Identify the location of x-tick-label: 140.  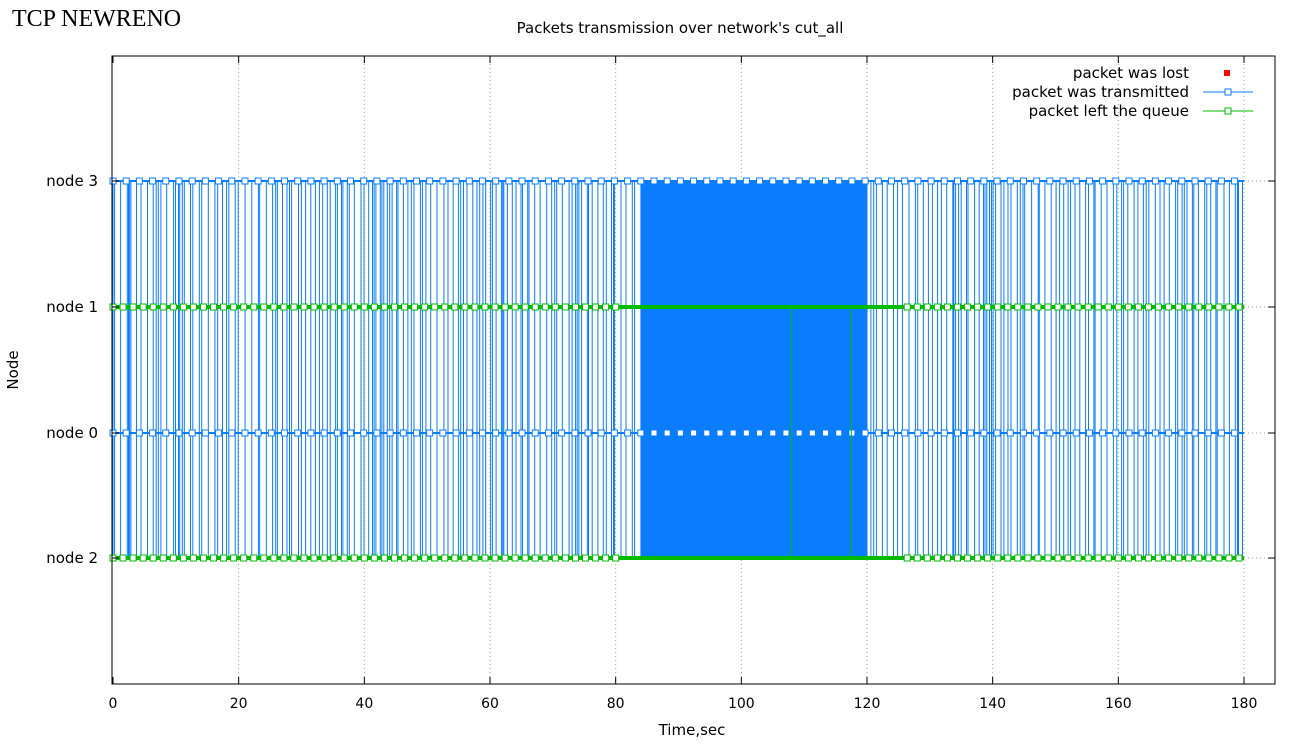
(992, 704).